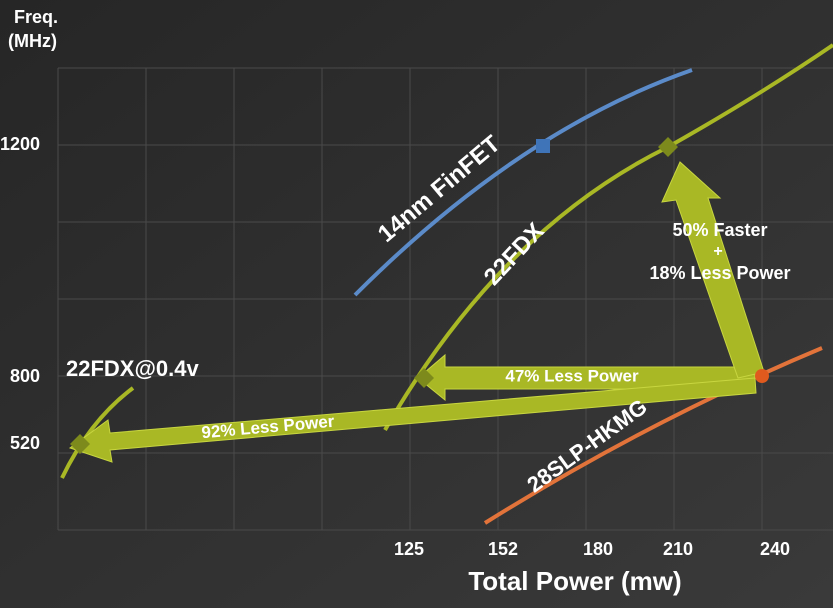  I want to click on arrow-up, so click(713, 270).